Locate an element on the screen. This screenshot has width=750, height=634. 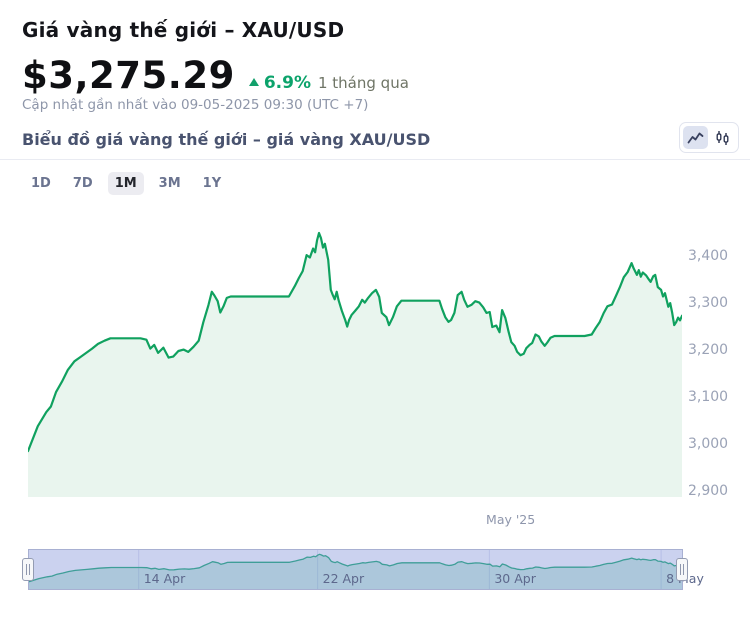
line-chart-icon is located at coordinates (695, 137).